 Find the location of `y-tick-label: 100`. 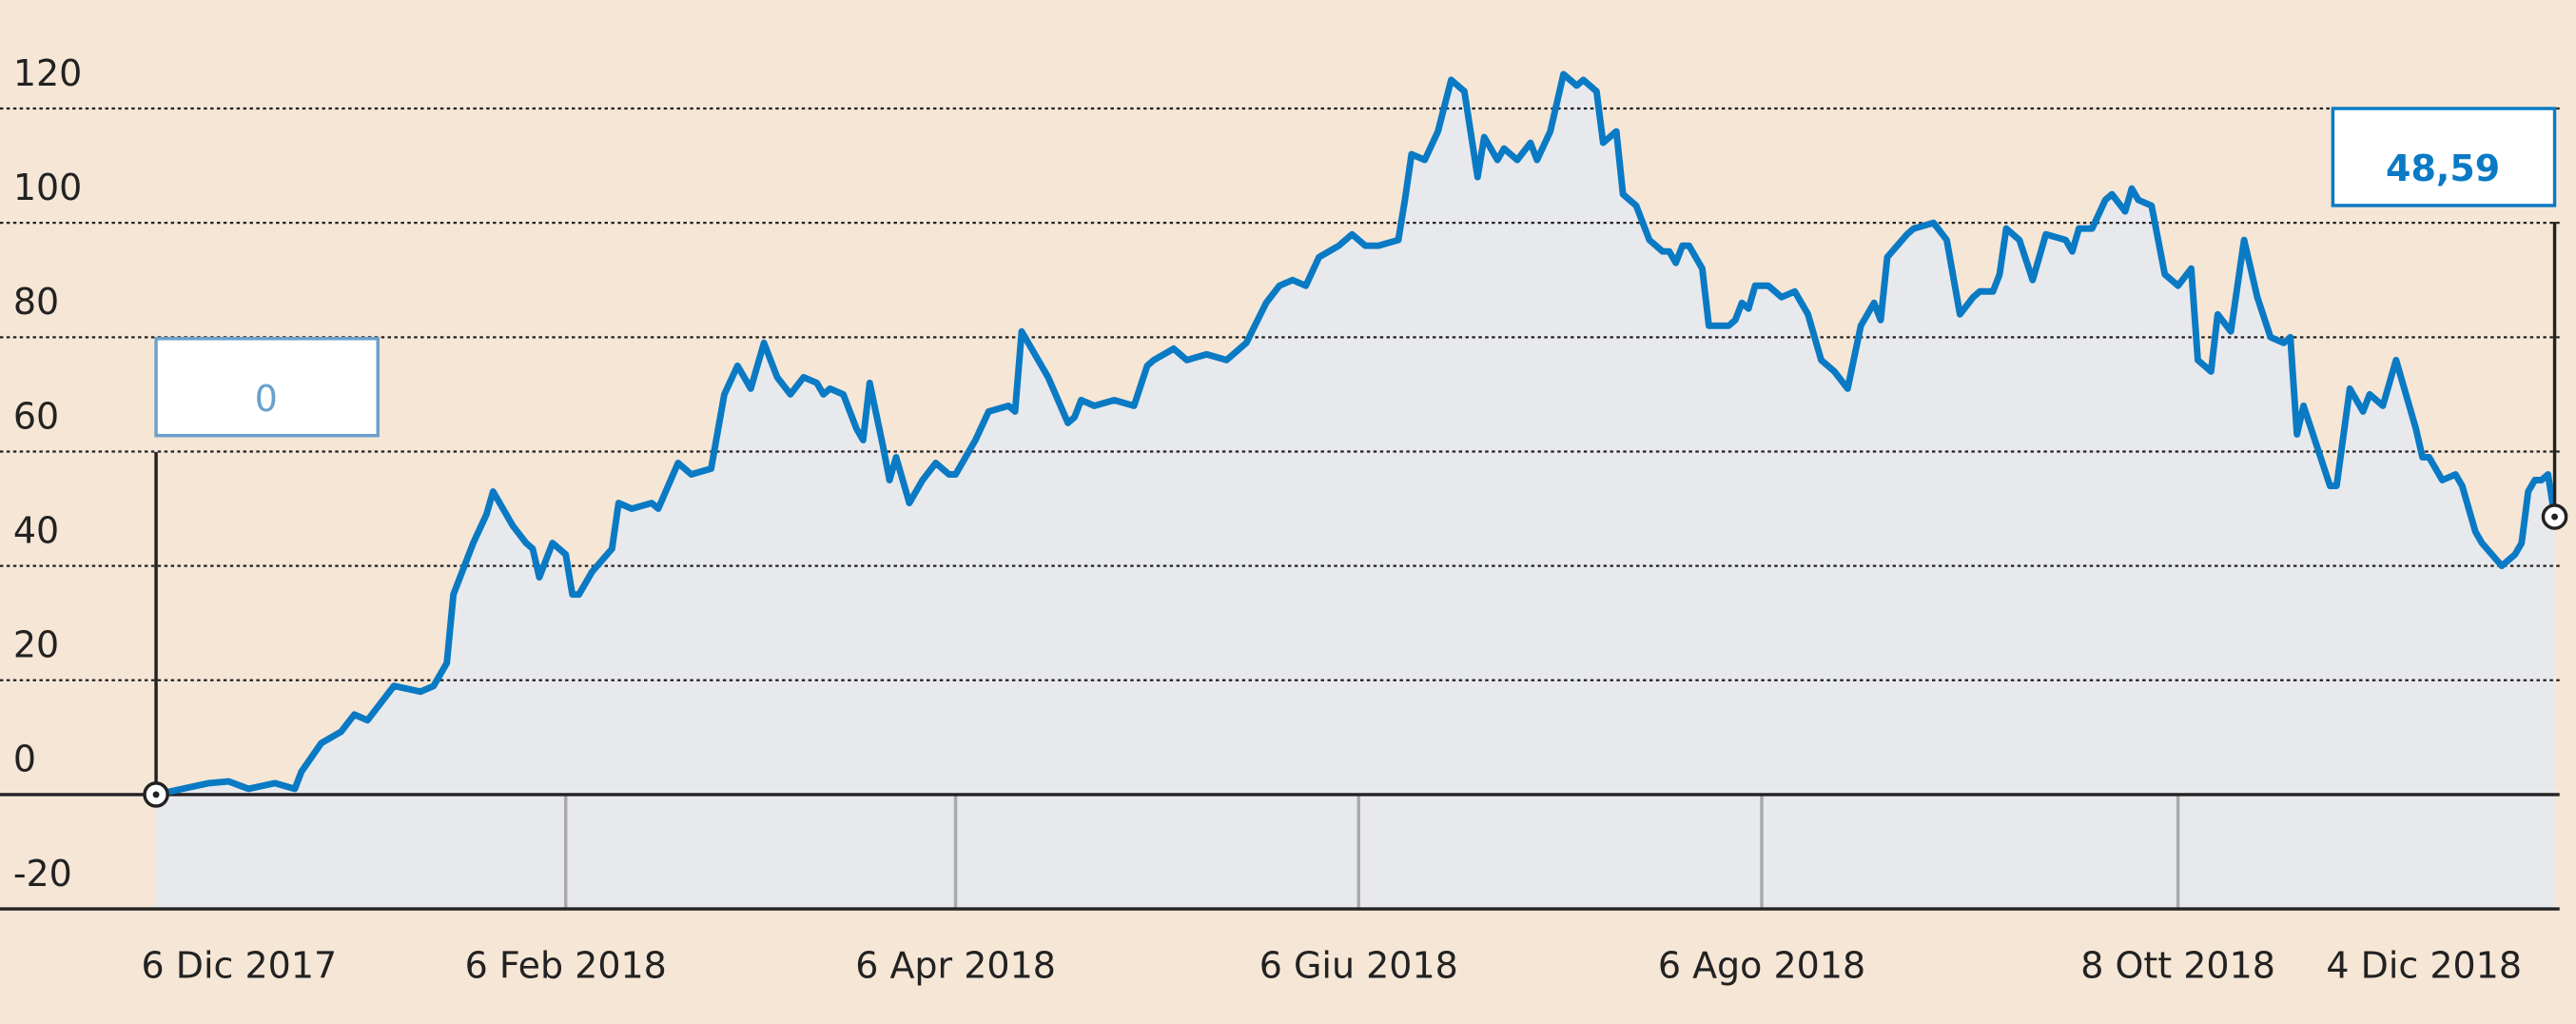

y-tick-label: 100 is located at coordinates (48, 187).